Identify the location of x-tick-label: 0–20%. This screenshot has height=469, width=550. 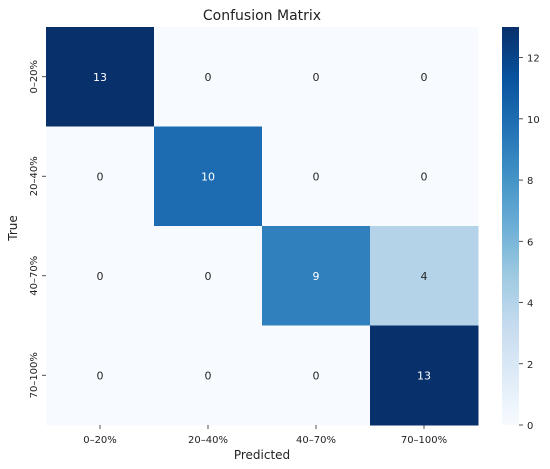
(100, 440).